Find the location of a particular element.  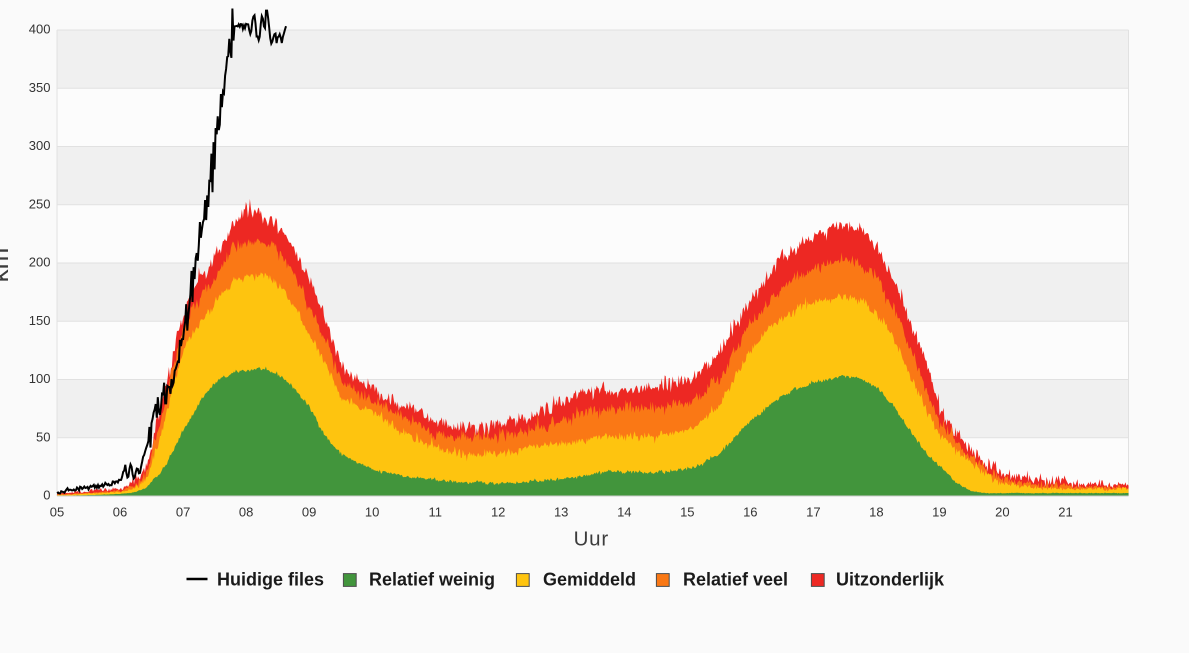

svg-text: 18 is located at coordinates (876, 512).